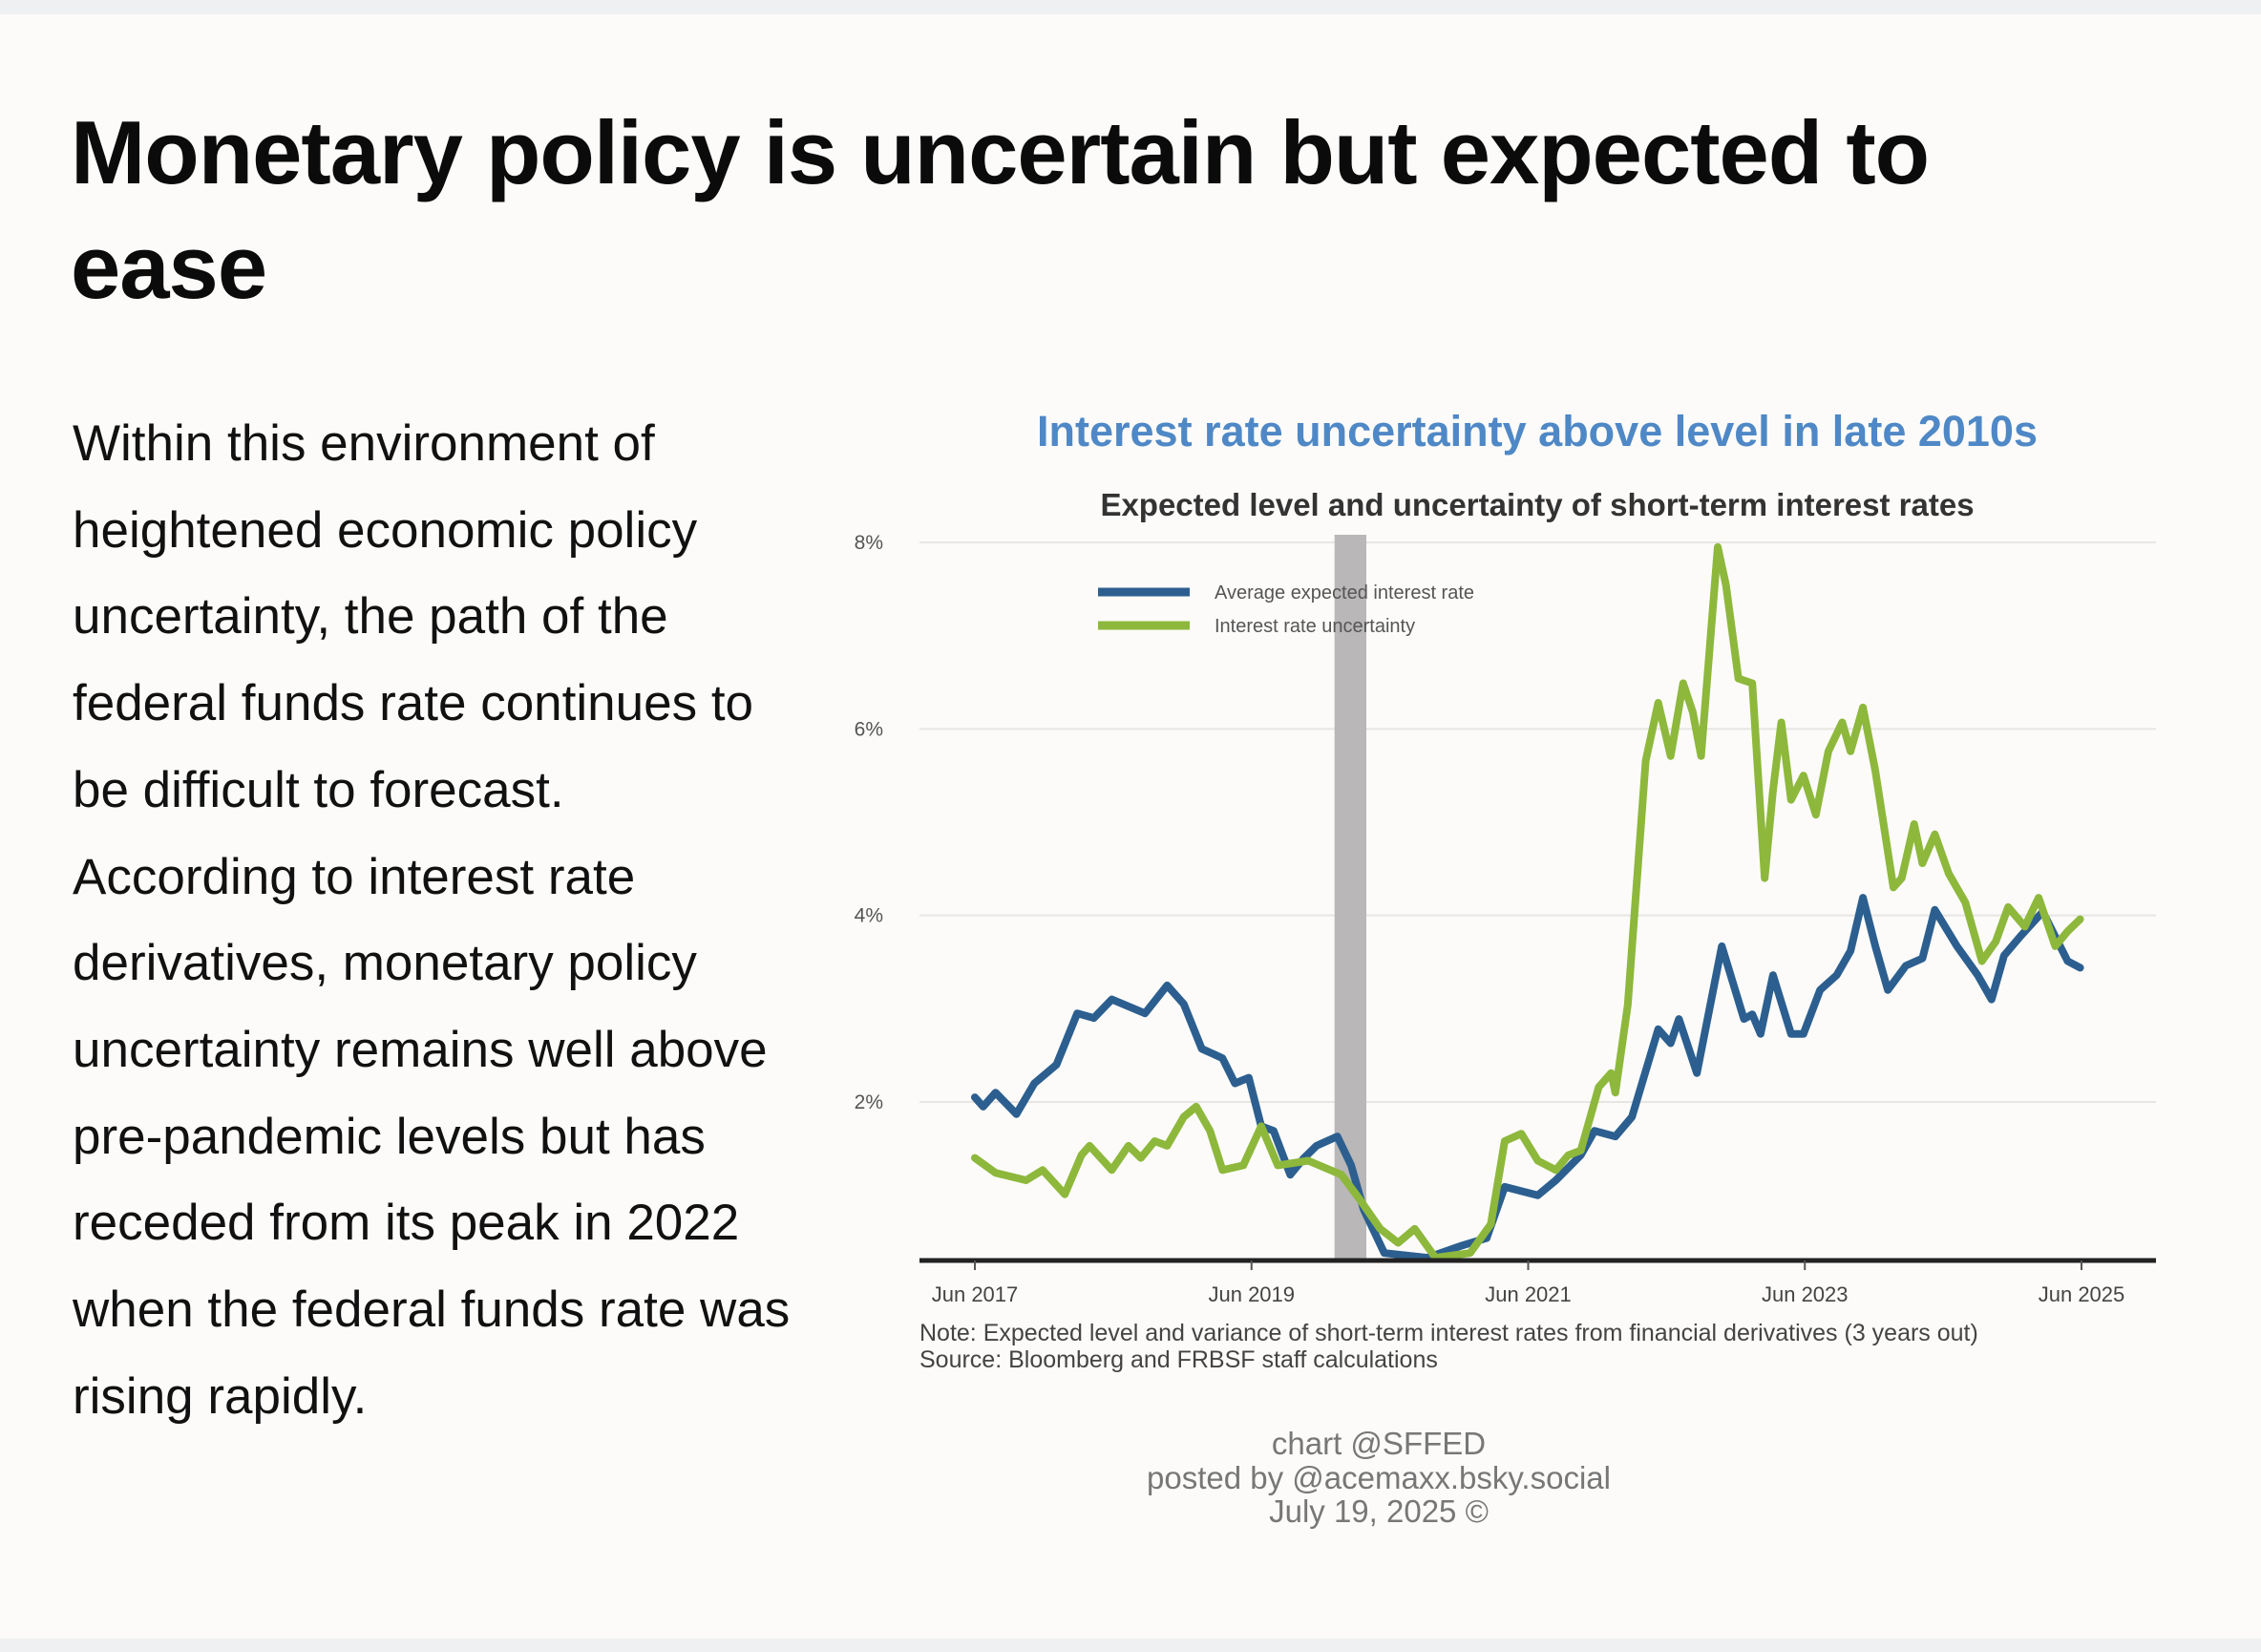 The image size is (2261, 1652). What do you see at coordinates (1805, 1294) in the screenshot?
I see `x-tick-label: Jun 2023` at bounding box center [1805, 1294].